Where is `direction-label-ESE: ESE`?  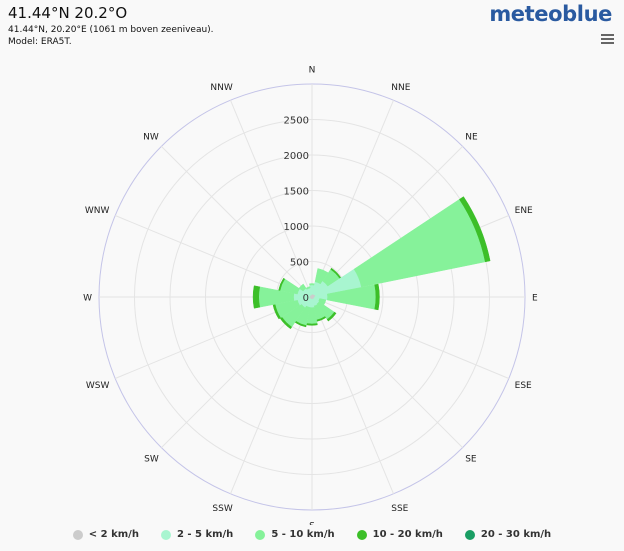
direction-label-ESE: ESE is located at coordinates (523, 386).